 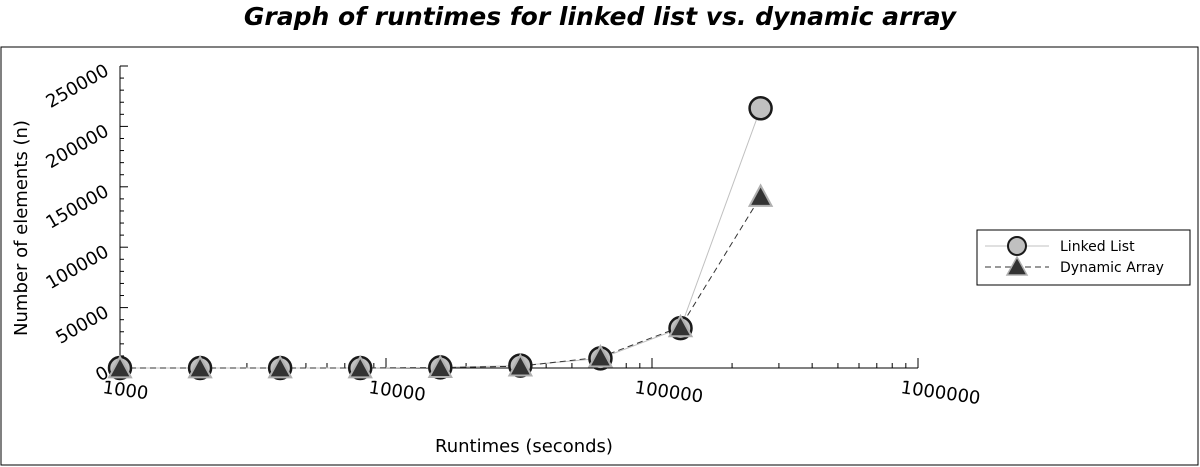 What do you see at coordinates (524, 446) in the screenshot?
I see `x-axis-label: Runtimes (seconds)` at bounding box center [524, 446].